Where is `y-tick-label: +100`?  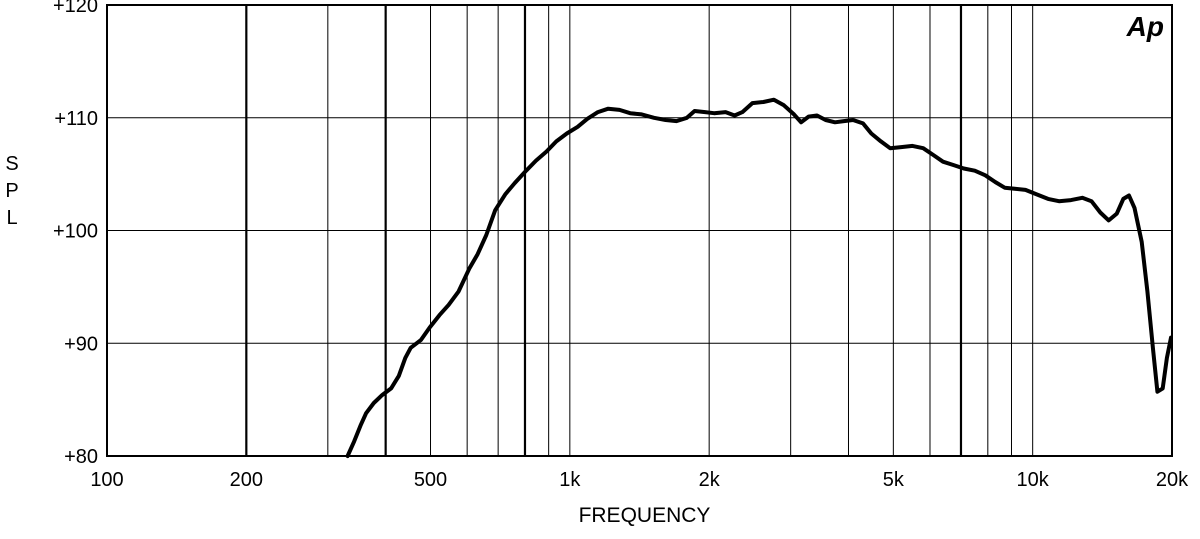
y-tick-label: +100 is located at coordinates (75, 232).